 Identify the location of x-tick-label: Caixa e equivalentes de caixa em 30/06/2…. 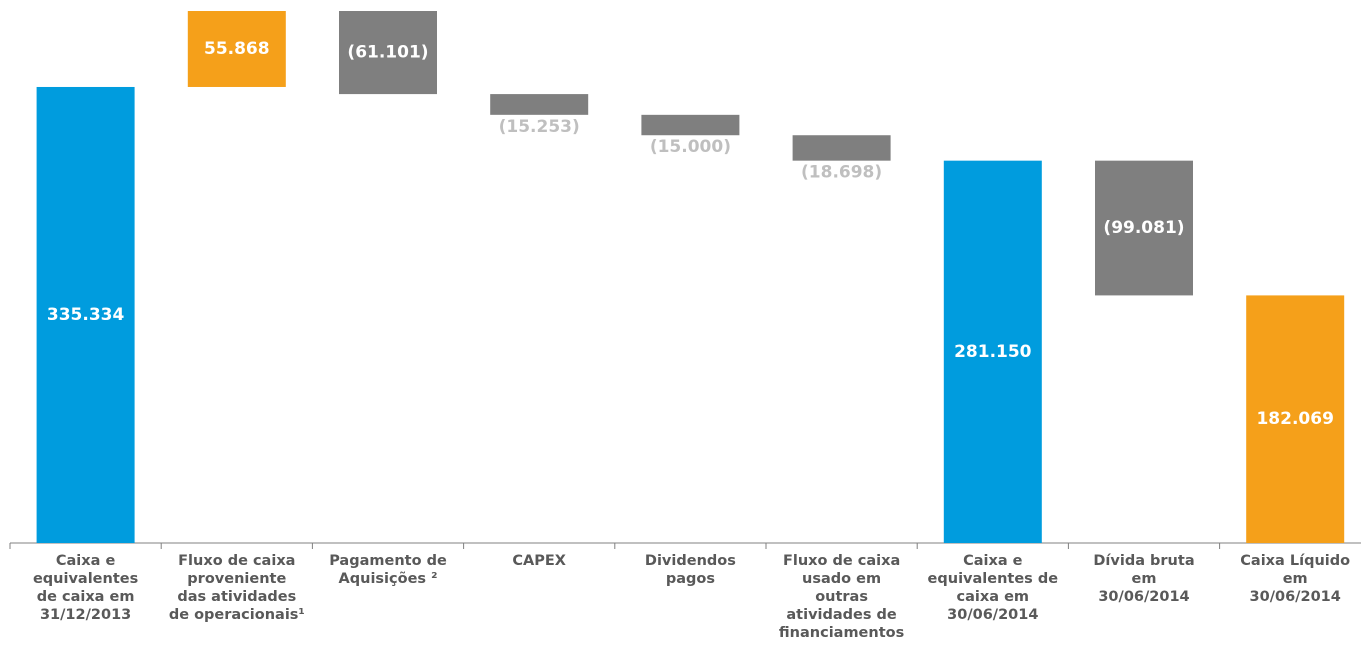
(993, 588).